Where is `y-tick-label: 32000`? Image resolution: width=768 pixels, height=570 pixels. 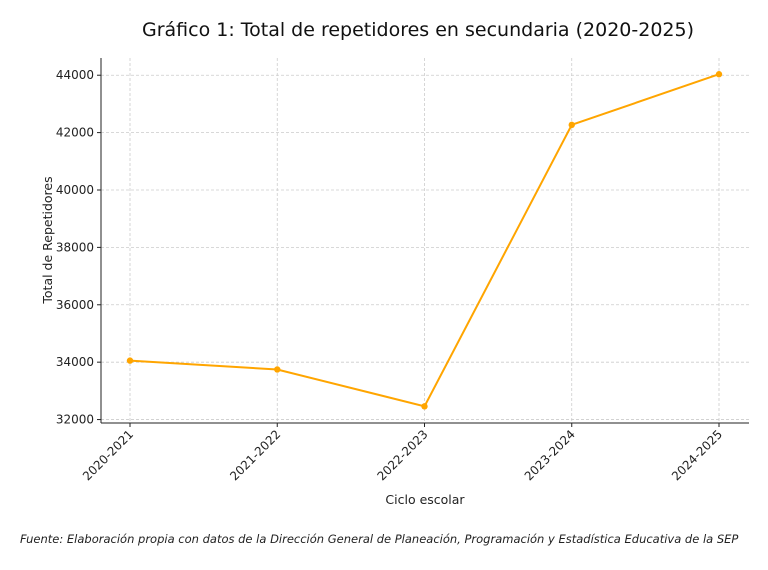
y-tick-label: 32000 is located at coordinates (75, 420).